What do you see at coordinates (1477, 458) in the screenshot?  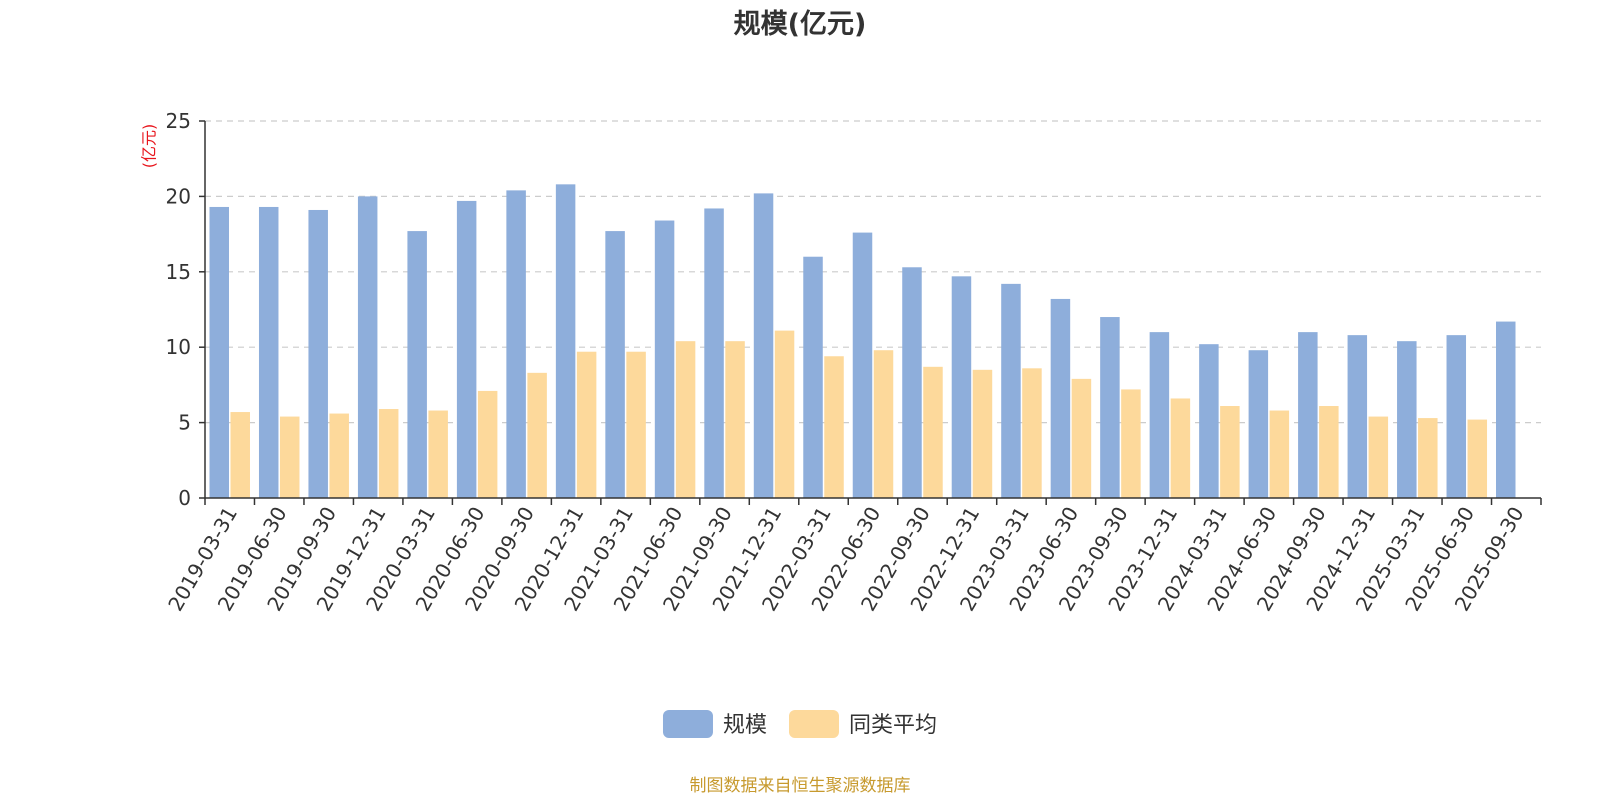 I see `bar-tonglei-2025-06-30: 同类平均 2025-06-30: 5.2` at bounding box center [1477, 458].